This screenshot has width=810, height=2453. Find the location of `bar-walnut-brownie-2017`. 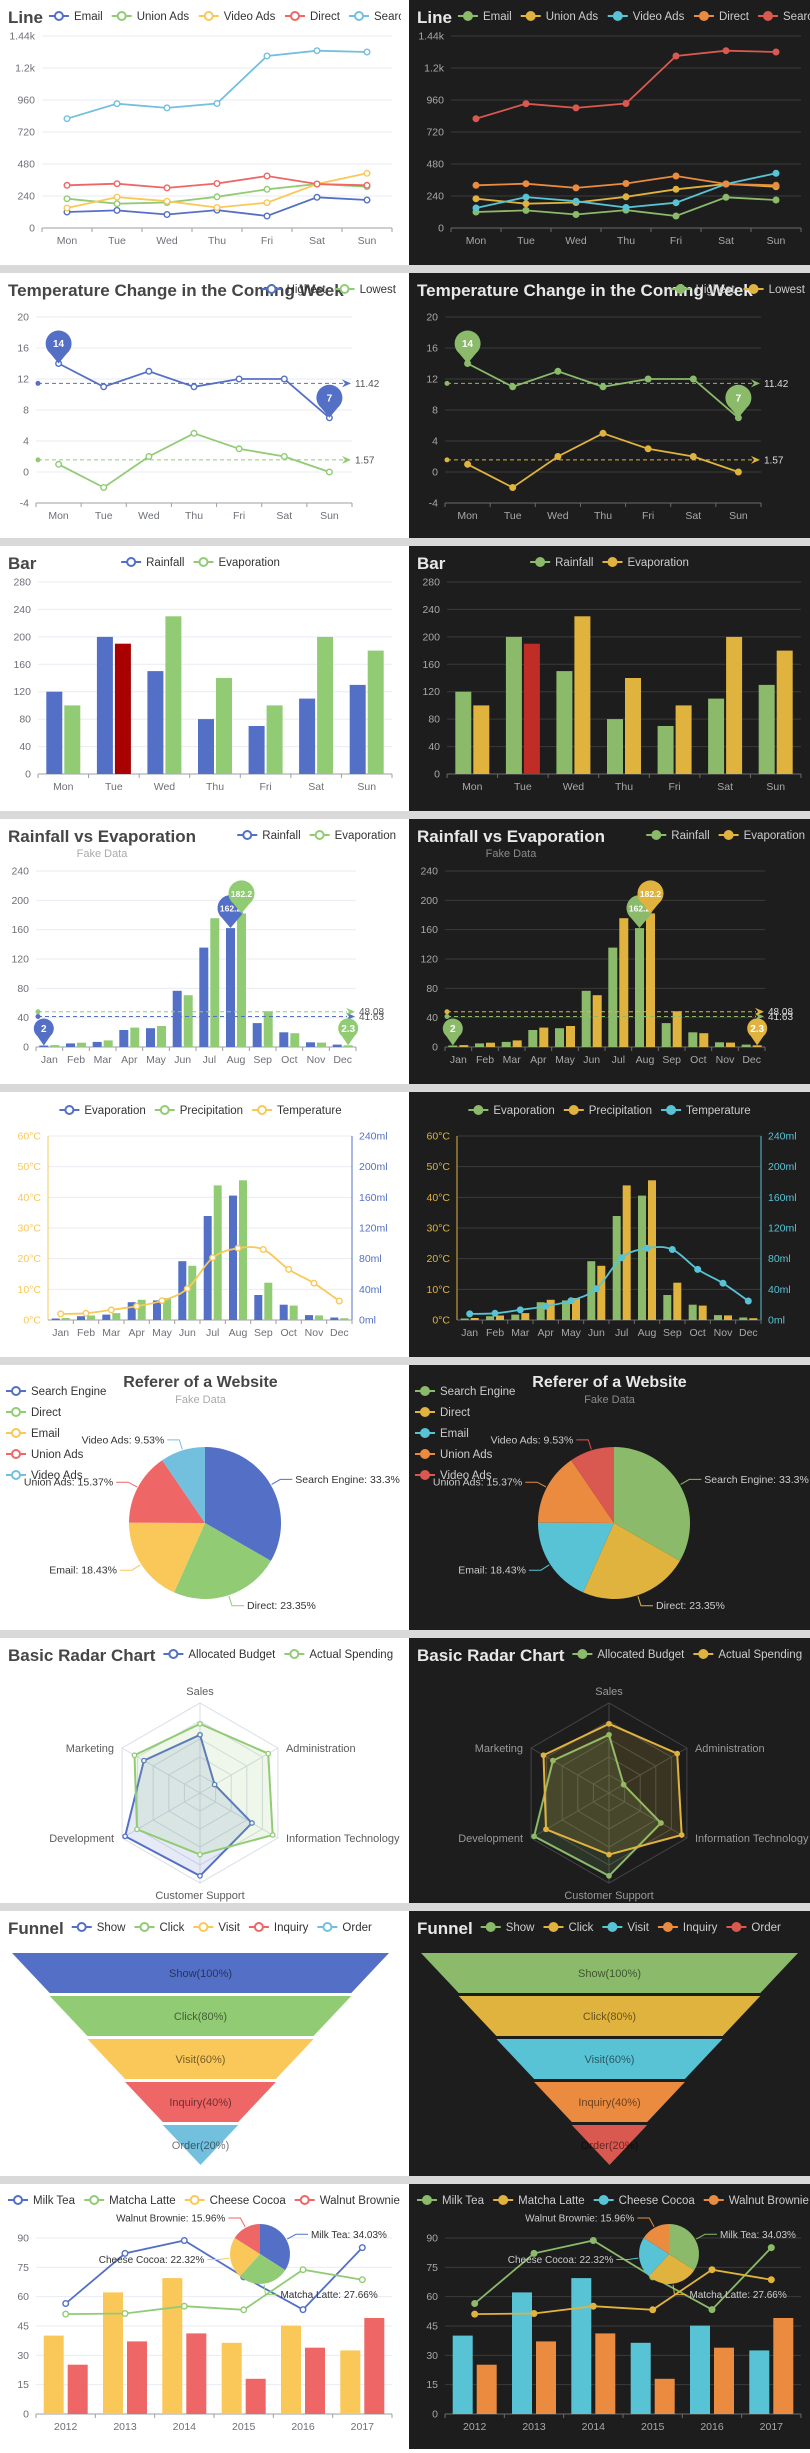

bar-walnut-brownie-2017 is located at coordinates (374, 2366).